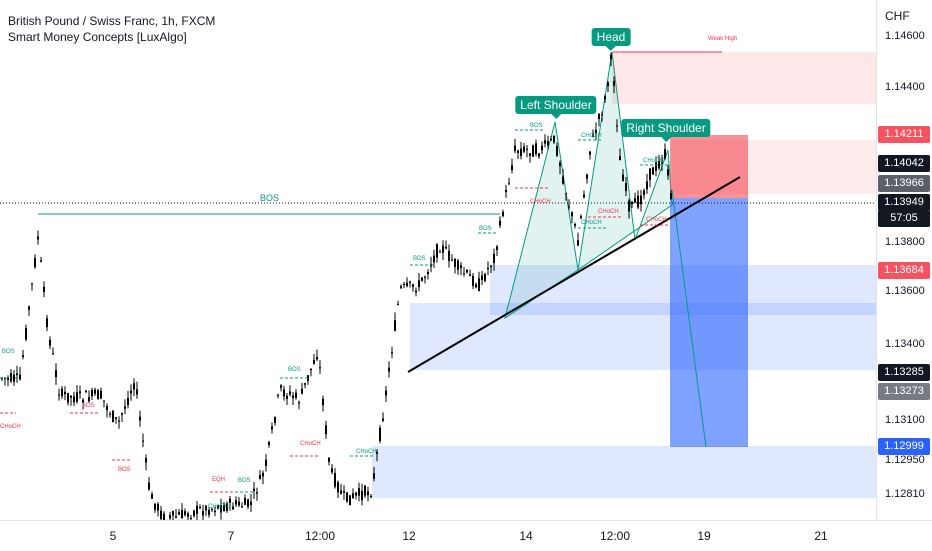  Describe the element at coordinates (905, 242) in the screenshot. I see `price-tick: 1.13800` at that location.